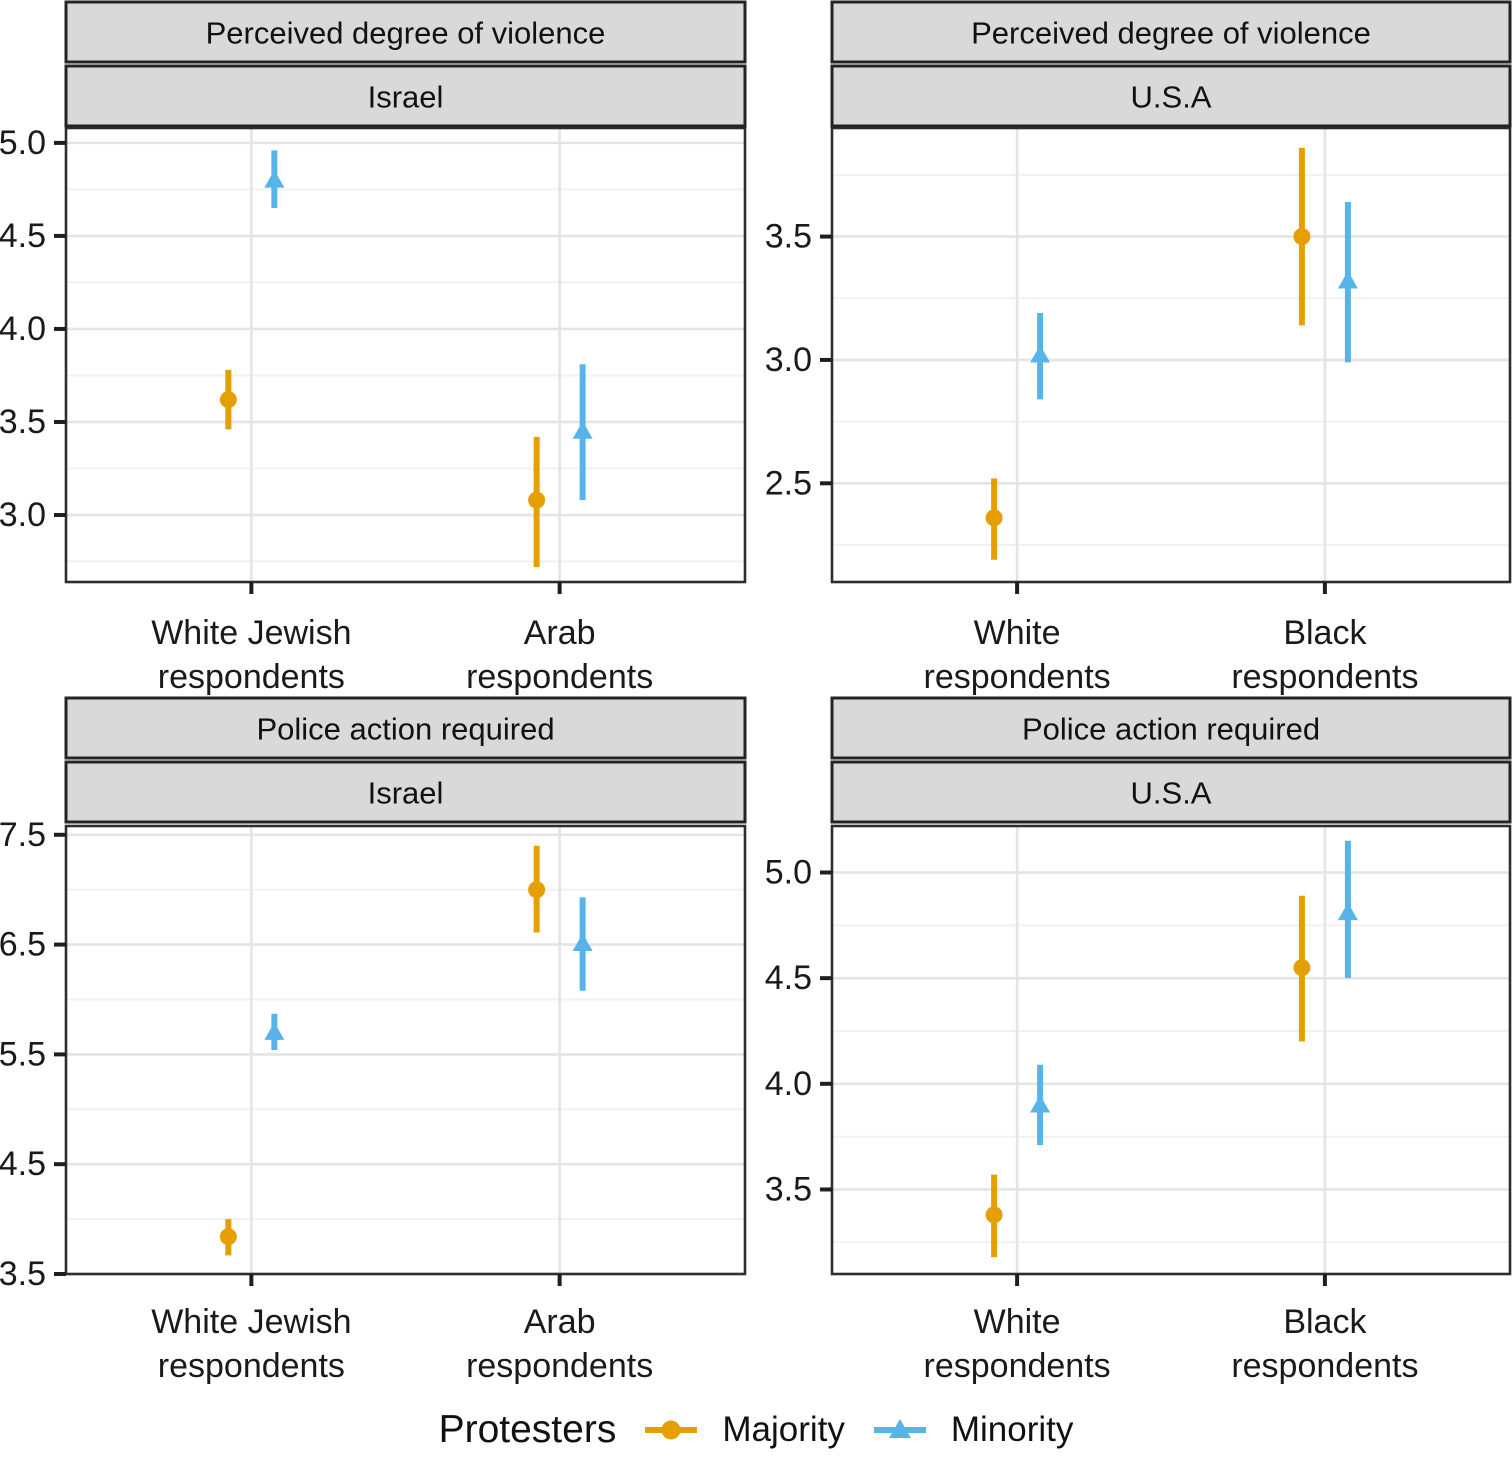 The image size is (1512, 1463). Describe the element at coordinates (527, 1429) in the screenshot. I see `legend-title: Protesters` at that location.